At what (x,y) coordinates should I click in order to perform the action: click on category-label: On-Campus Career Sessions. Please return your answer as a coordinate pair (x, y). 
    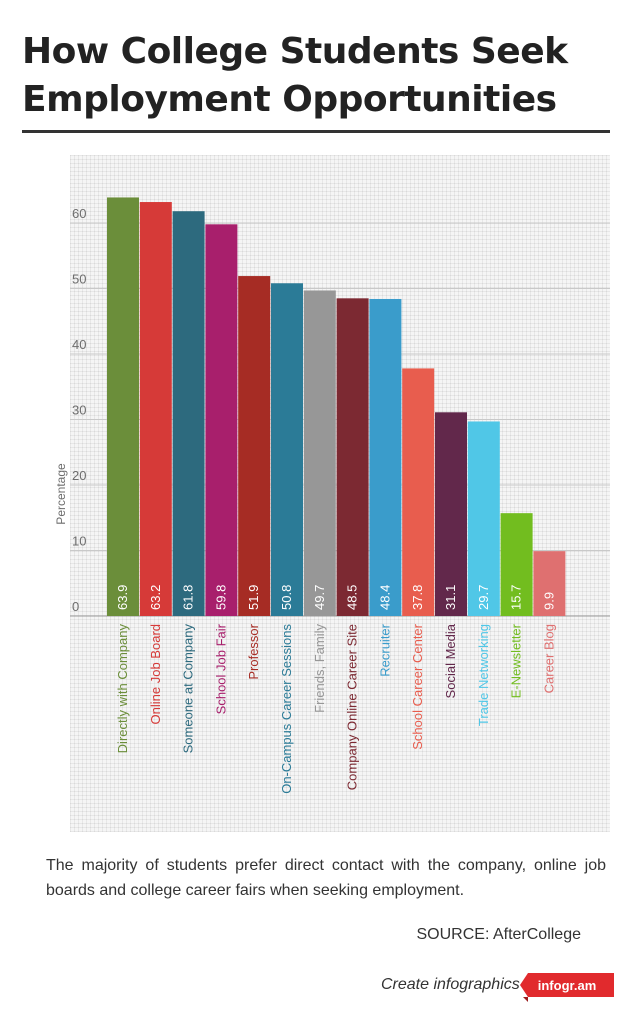
    Looking at the image, I should click on (286, 709).